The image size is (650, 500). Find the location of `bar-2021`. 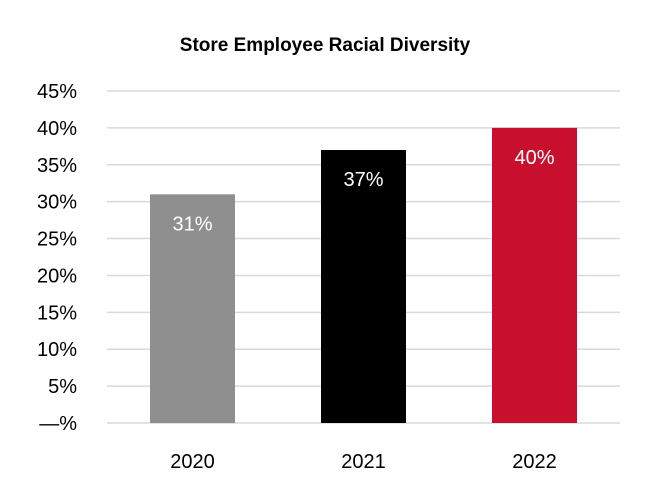

bar-2021 is located at coordinates (363, 286).